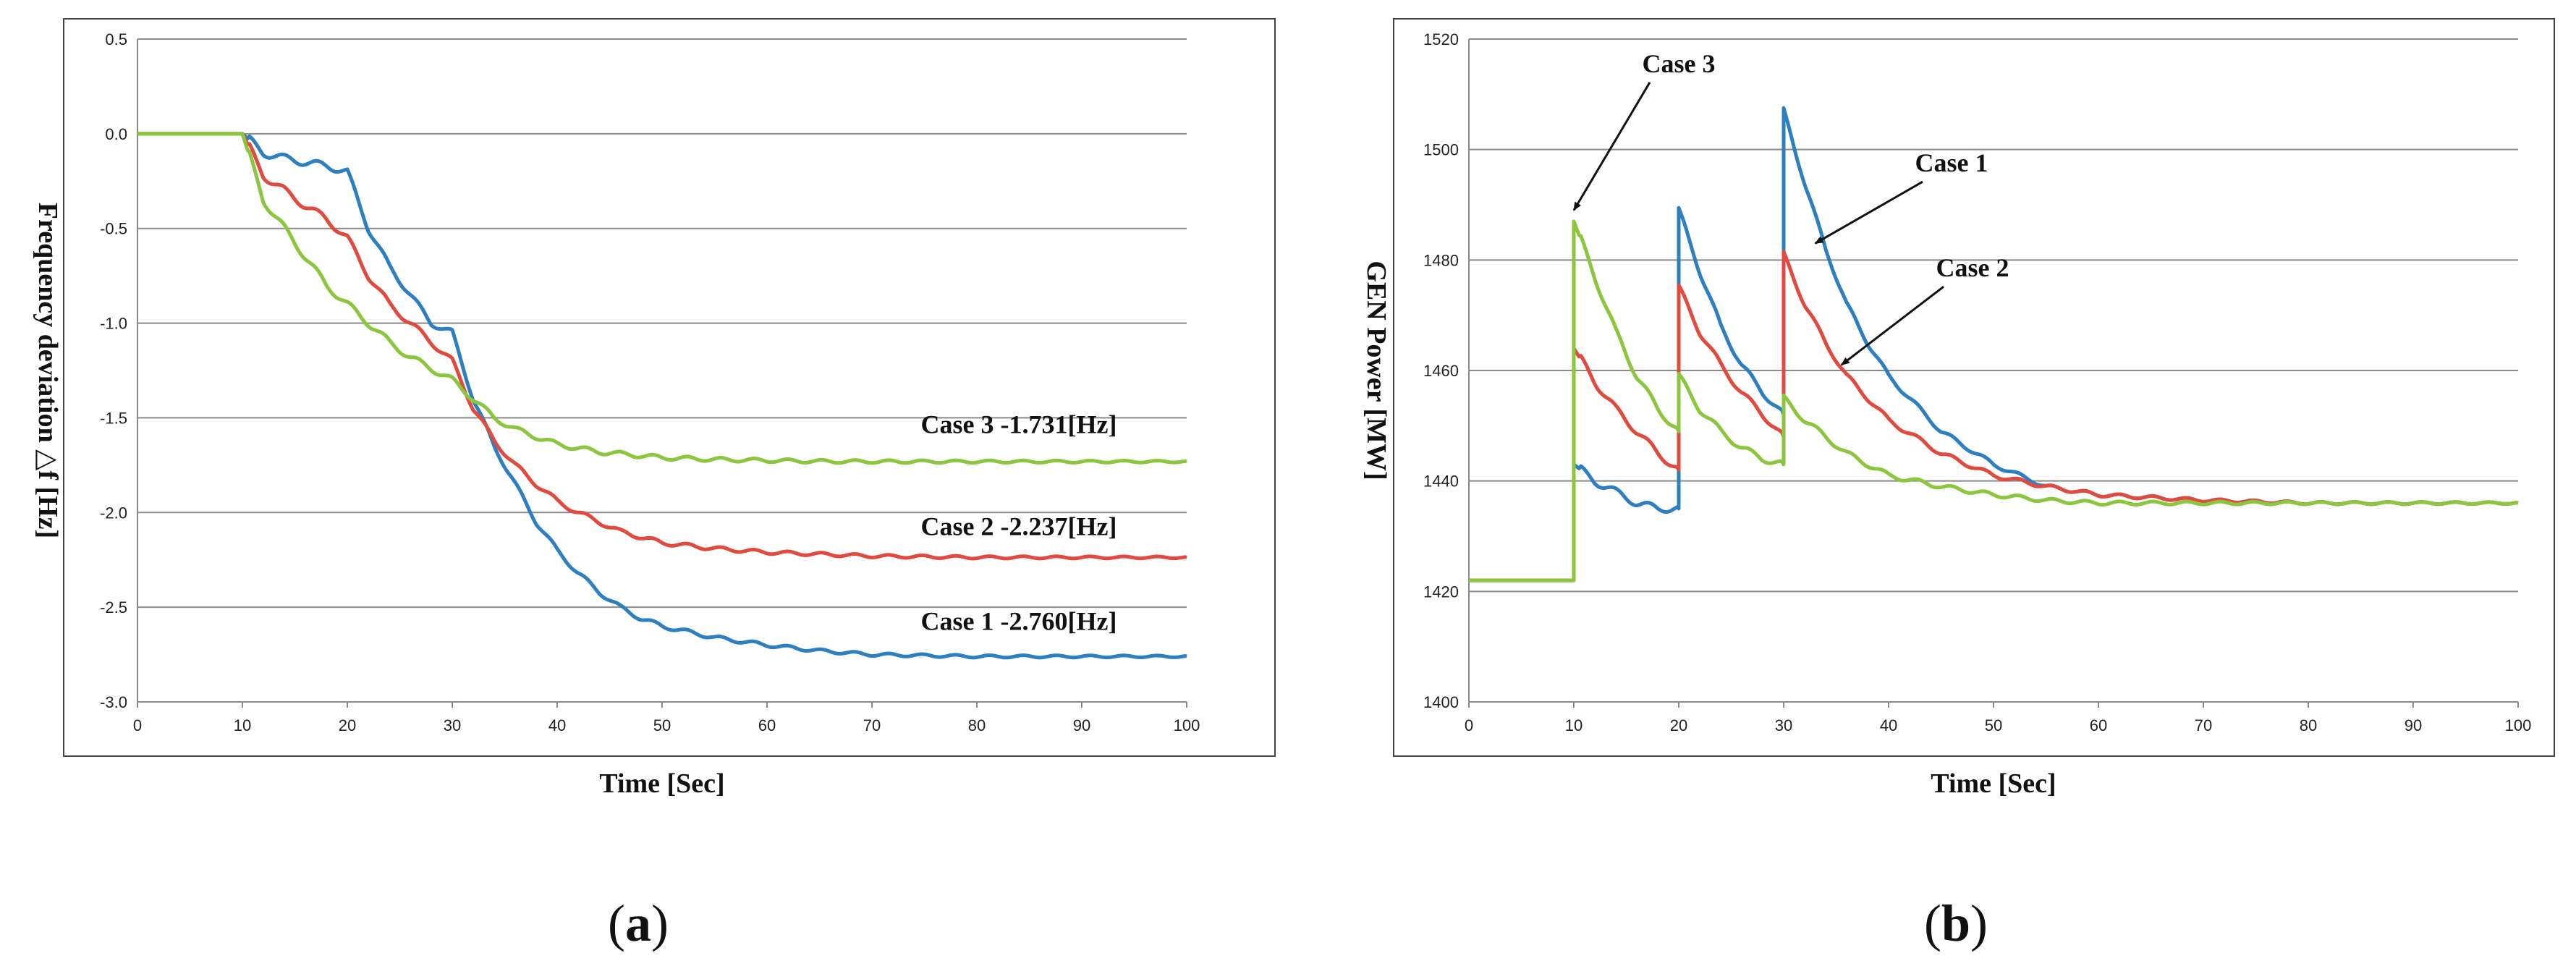 The image size is (2576, 966). I want to click on y-tick-label: 1440, so click(1441, 482).